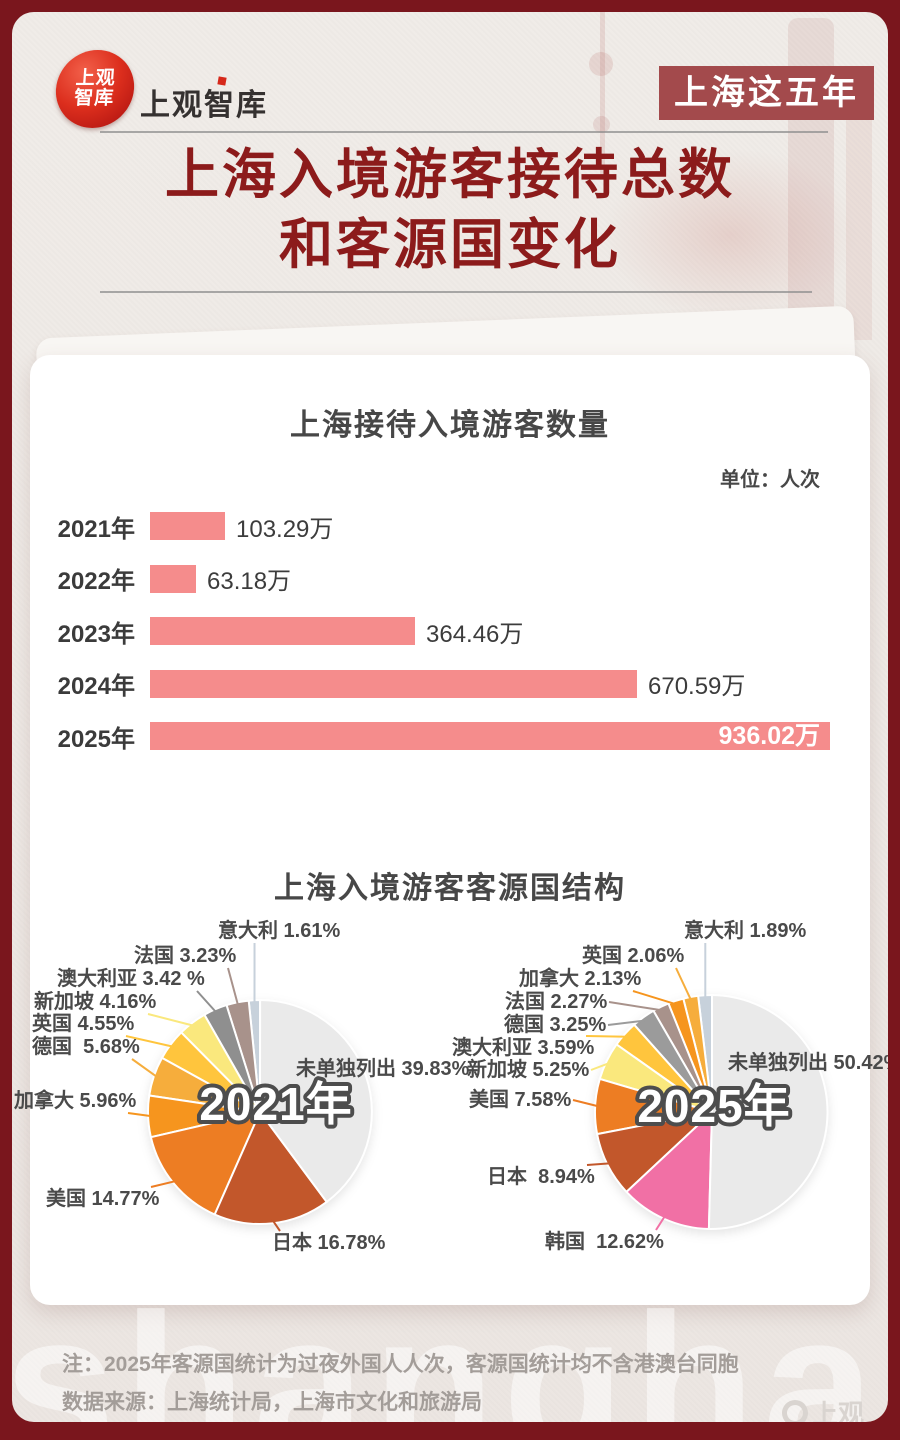  I want to click on footnote: 注：2025年客源国统计为过夜外国人人次，客源国统计均不含港澳台同胞, so click(400, 1364).